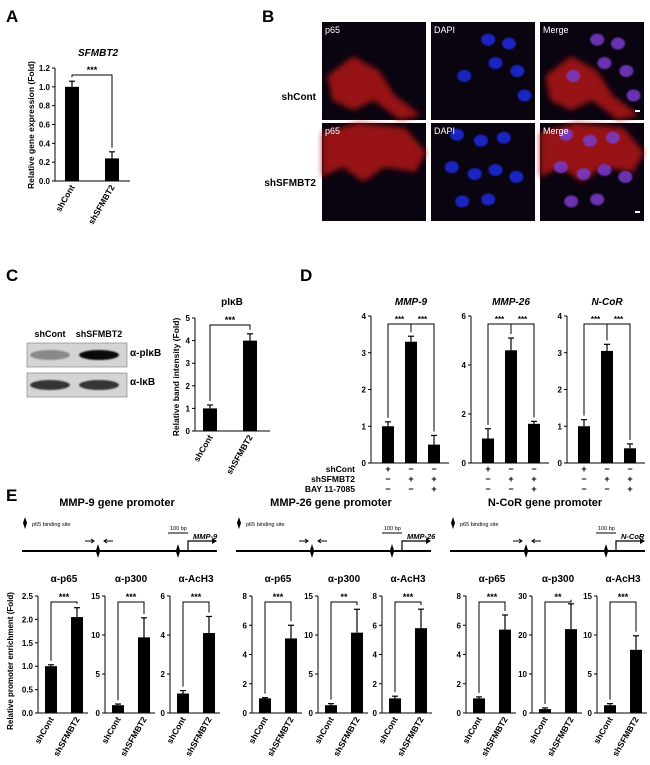 This screenshot has height=765, width=650. Describe the element at coordinates (45, 87) in the screenshot. I see `panel-a-ytick-label: 1.0` at that location.